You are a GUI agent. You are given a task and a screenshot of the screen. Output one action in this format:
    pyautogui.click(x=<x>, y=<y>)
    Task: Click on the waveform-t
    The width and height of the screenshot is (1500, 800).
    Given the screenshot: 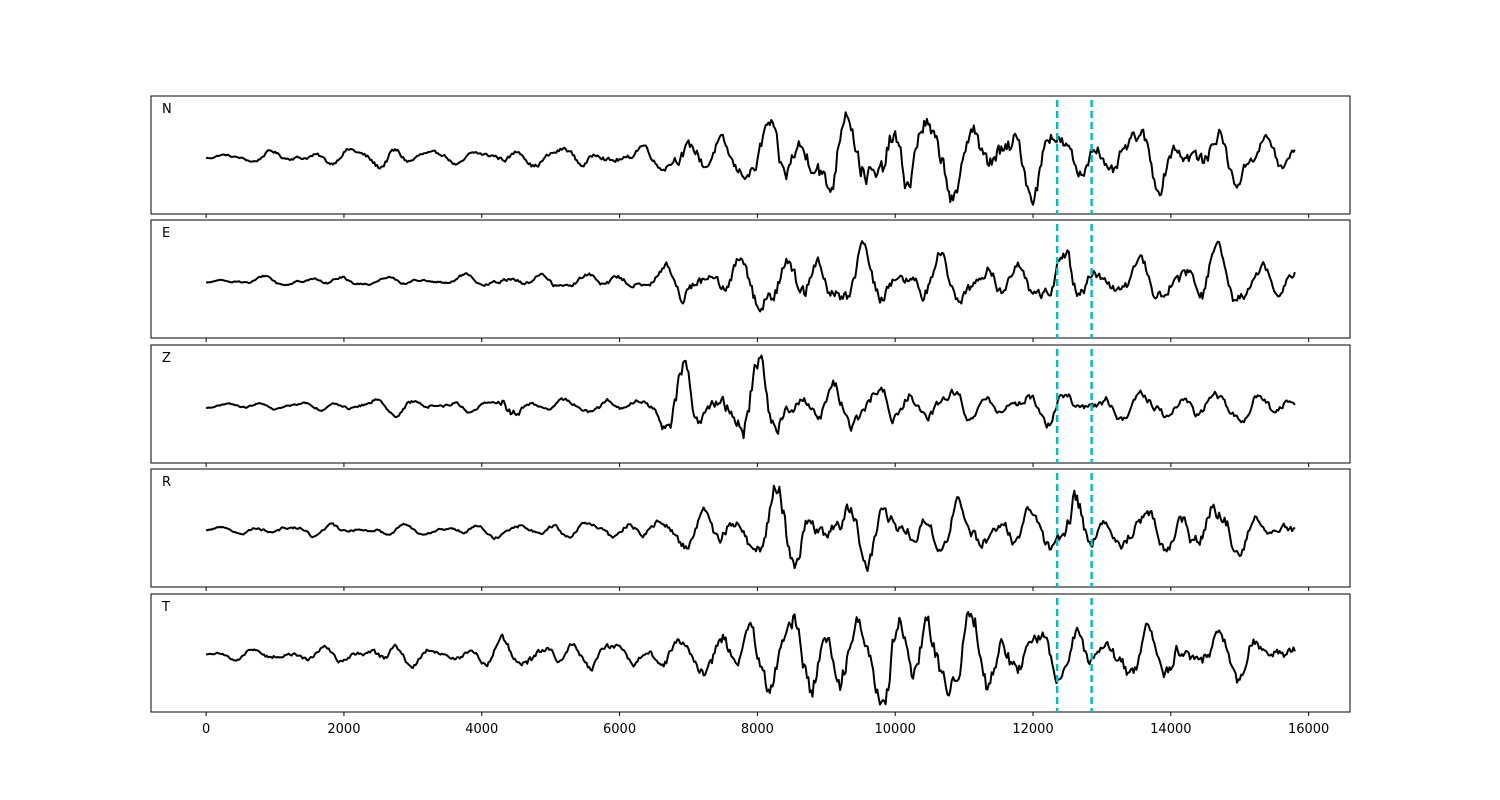 What is the action you would take?
    pyautogui.click(x=750, y=658)
    